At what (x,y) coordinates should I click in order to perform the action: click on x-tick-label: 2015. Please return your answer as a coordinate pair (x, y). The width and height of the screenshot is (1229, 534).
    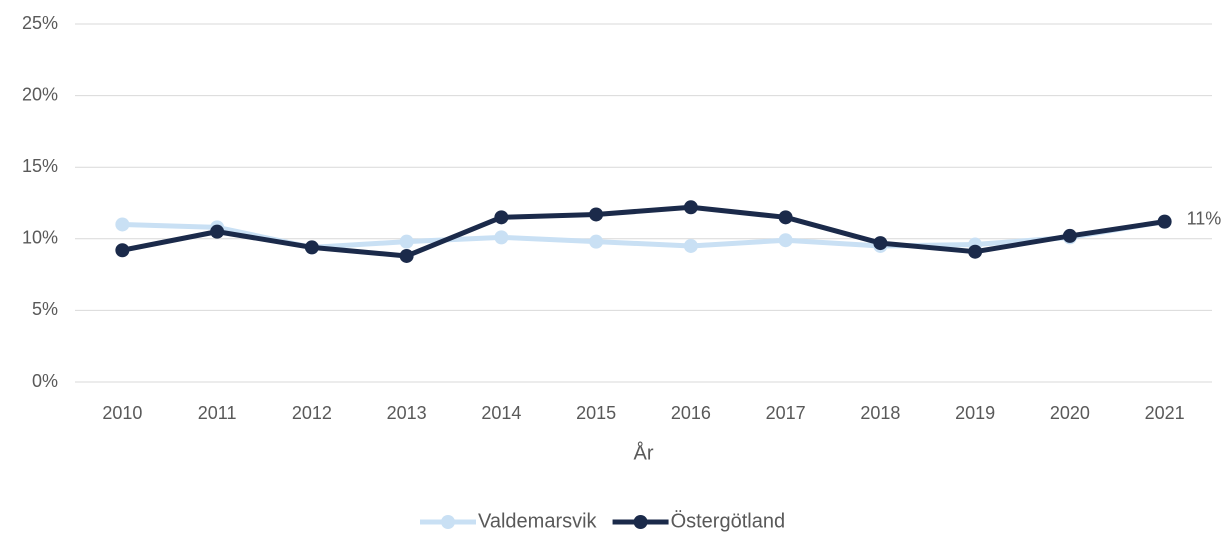
    Looking at the image, I should click on (596, 413).